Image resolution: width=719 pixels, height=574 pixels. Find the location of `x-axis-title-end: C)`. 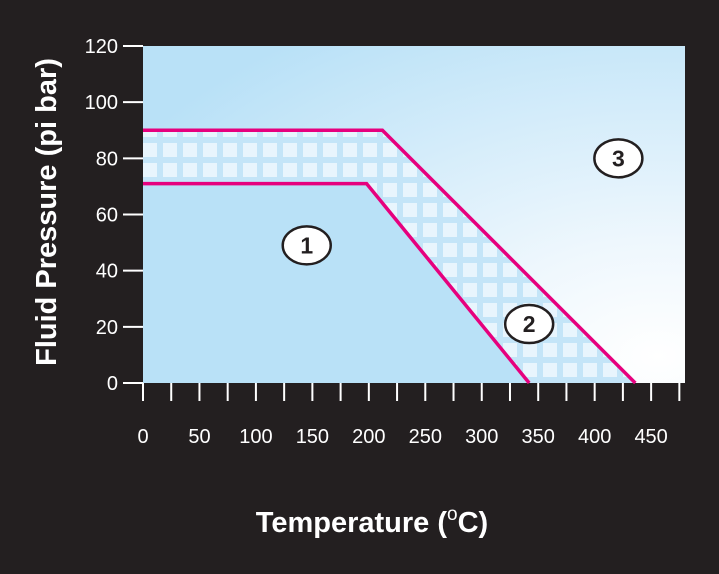

x-axis-title-end: C) is located at coordinates (473, 523).